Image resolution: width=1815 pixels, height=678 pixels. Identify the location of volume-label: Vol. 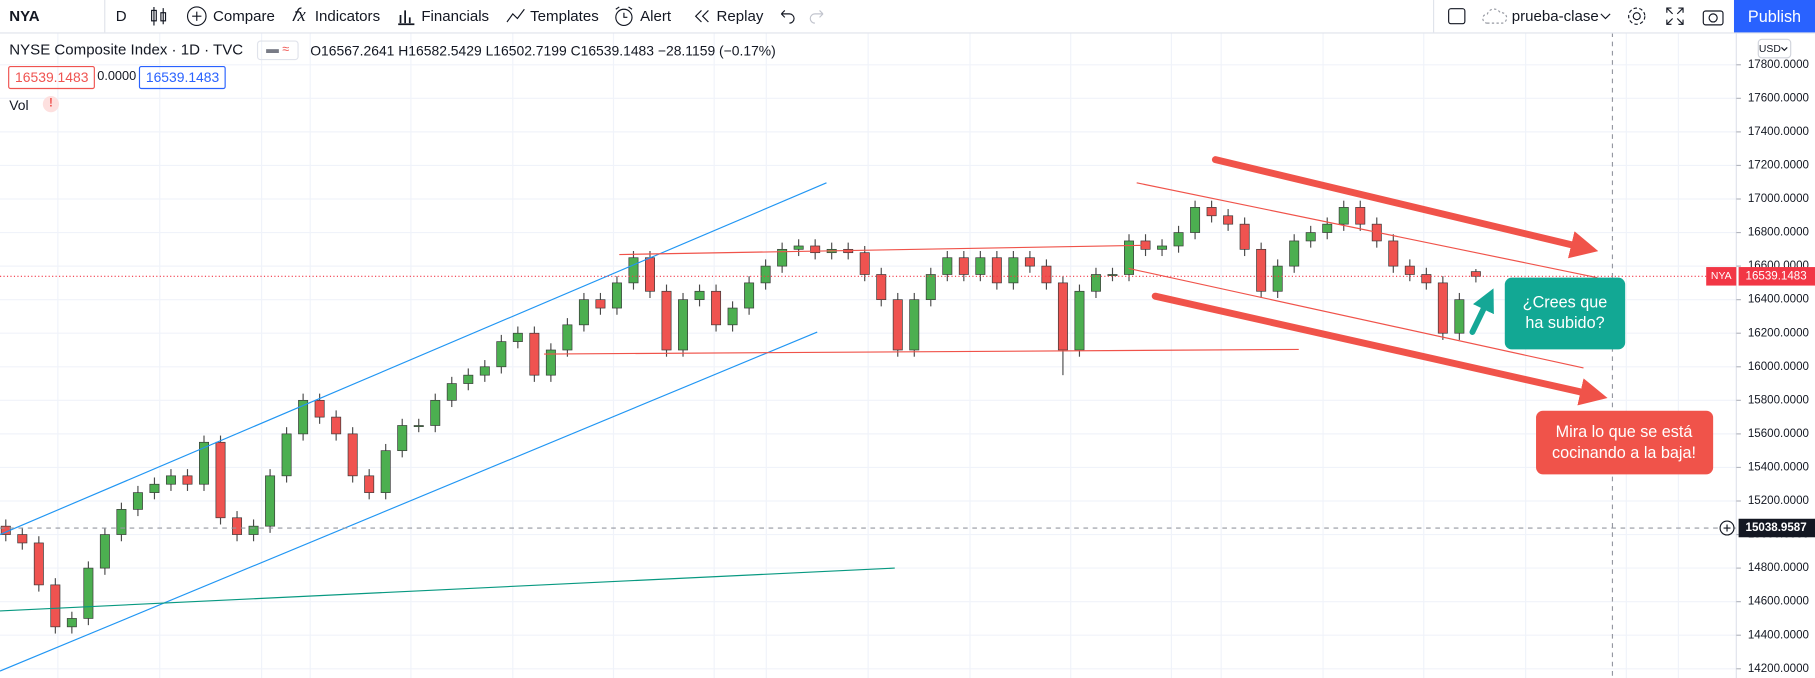
(19, 105).